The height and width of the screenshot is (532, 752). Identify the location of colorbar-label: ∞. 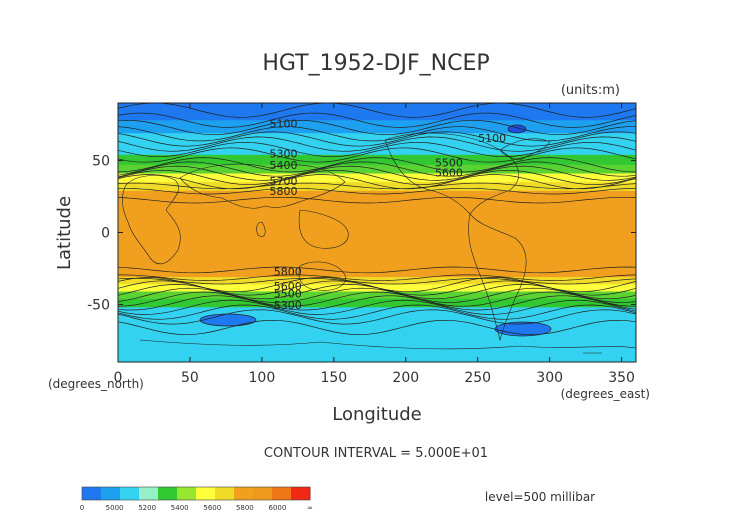
(310, 508).